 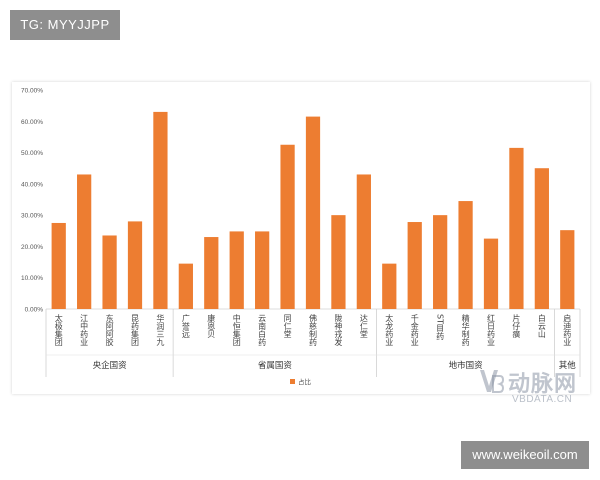 What do you see at coordinates (135, 330) in the screenshot?
I see `category-label: 昆药集团` at bounding box center [135, 330].